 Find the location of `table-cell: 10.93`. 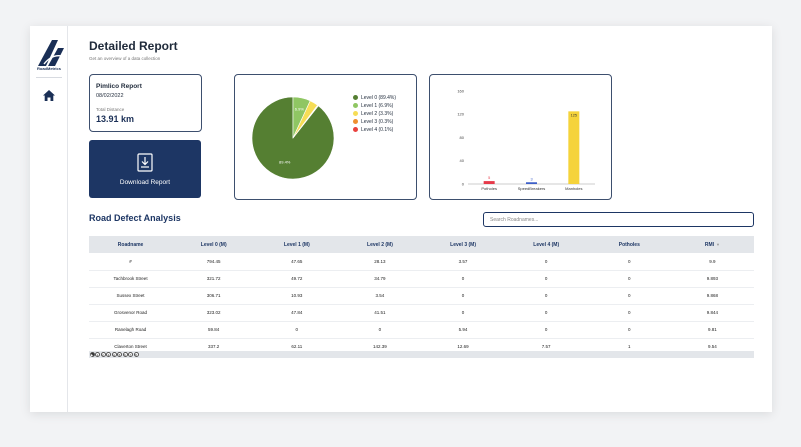

table-cell: 10.93 is located at coordinates (297, 296).